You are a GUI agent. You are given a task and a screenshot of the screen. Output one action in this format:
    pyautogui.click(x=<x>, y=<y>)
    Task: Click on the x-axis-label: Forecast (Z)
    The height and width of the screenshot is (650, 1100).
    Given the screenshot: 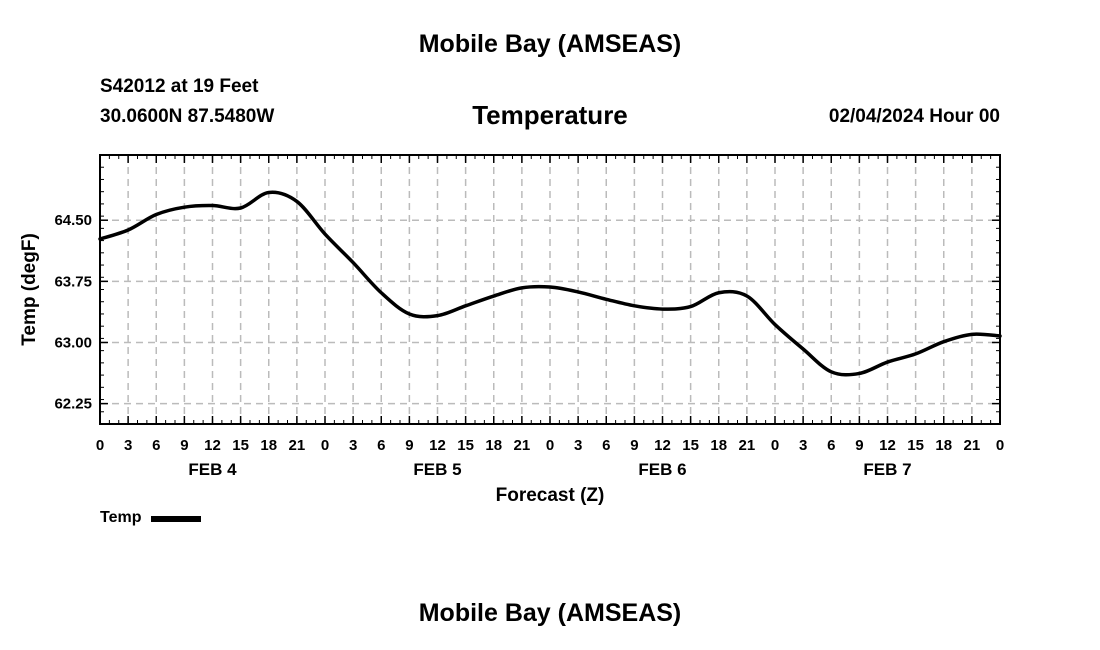 What is the action you would take?
    pyautogui.click(x=550, y=495)
    